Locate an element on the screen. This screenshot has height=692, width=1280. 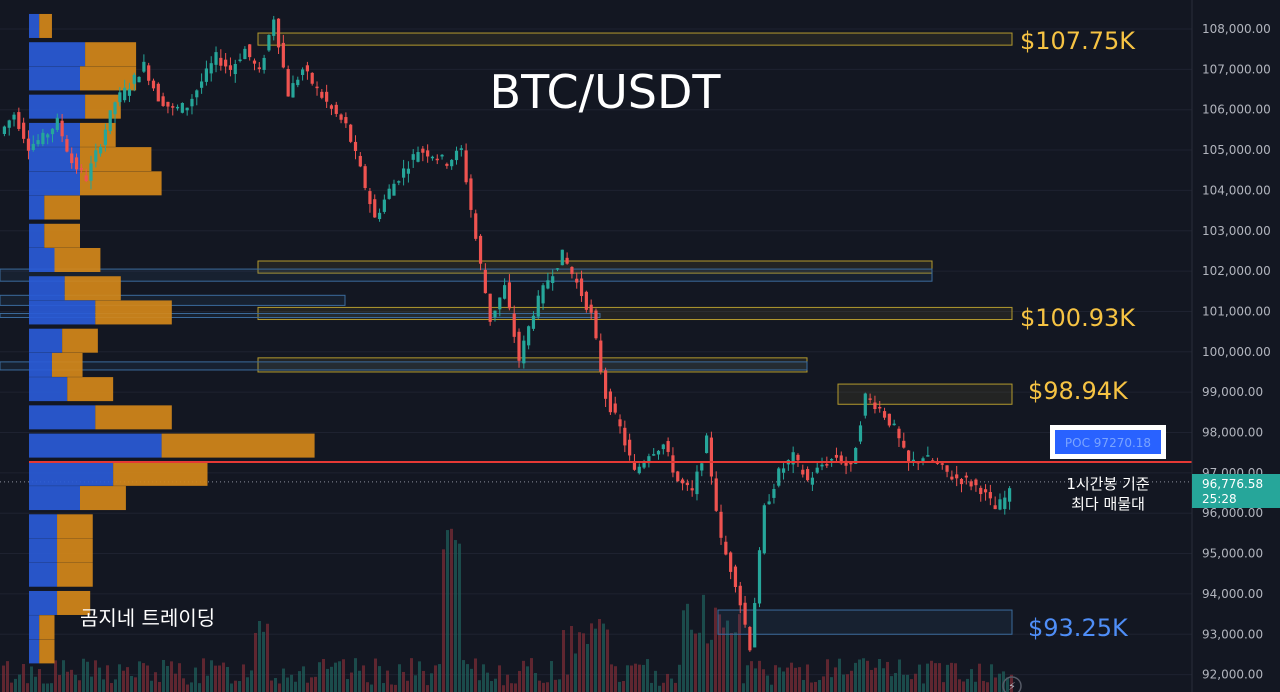
level-label-100k: $100.93K is located at coordinates (1078, 318).